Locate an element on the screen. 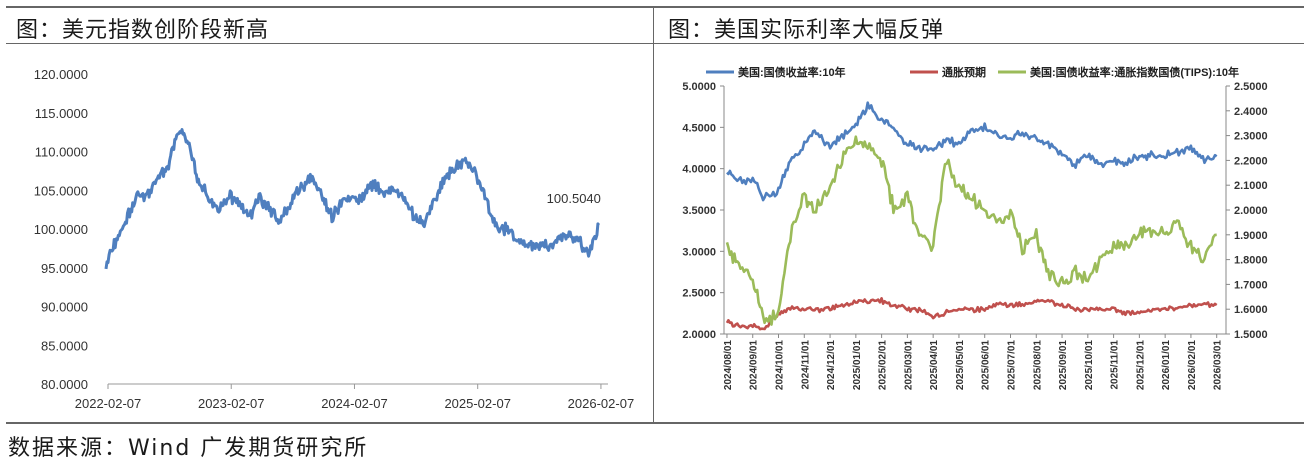  right-y-tick-label: 2.1000 is located at coordinates (1251, 186).